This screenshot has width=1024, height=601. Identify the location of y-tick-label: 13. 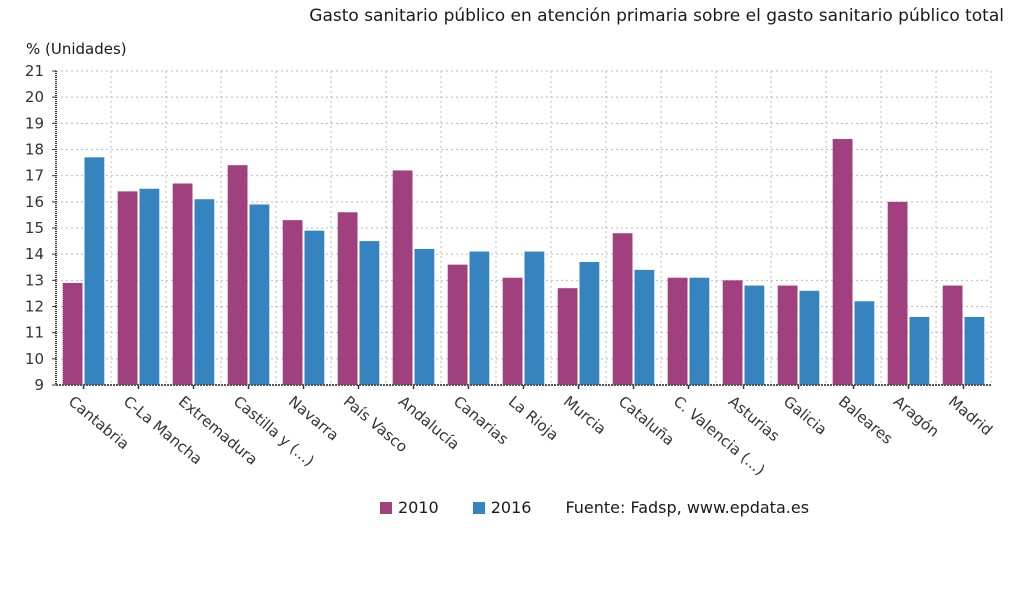
(34, 280).